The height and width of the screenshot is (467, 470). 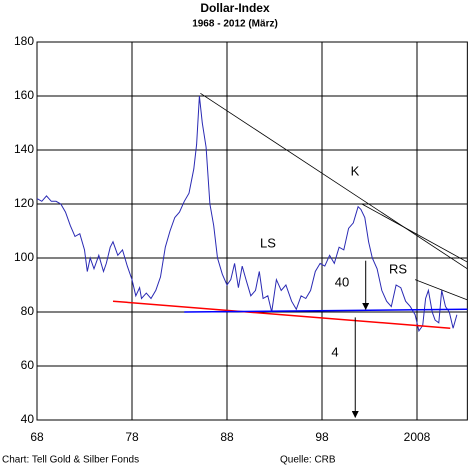 I want to click on annotation: LS, so click(x=268, y=242).